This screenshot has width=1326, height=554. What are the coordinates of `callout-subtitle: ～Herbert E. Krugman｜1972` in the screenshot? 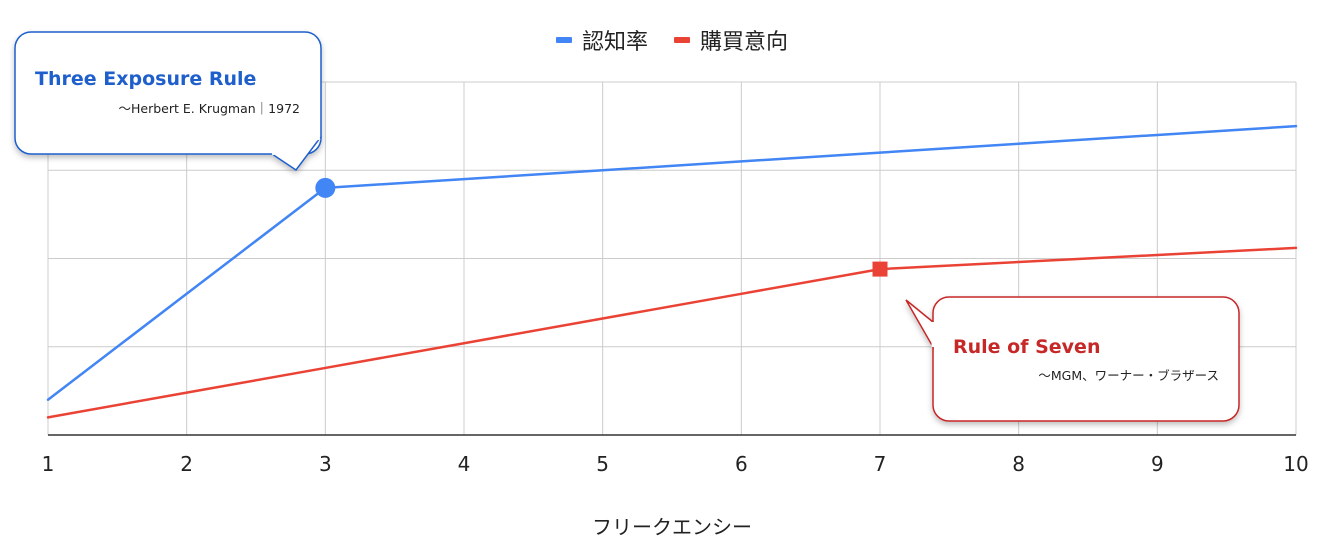 It's located at (209, 108).